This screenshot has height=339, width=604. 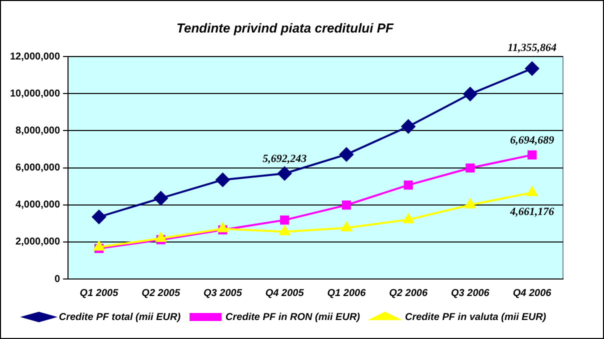 What do you see at coordinates (35, 94) in the screenshot?
I see `y-tick-label: 10,000,000` at bounding box center [35, 94].